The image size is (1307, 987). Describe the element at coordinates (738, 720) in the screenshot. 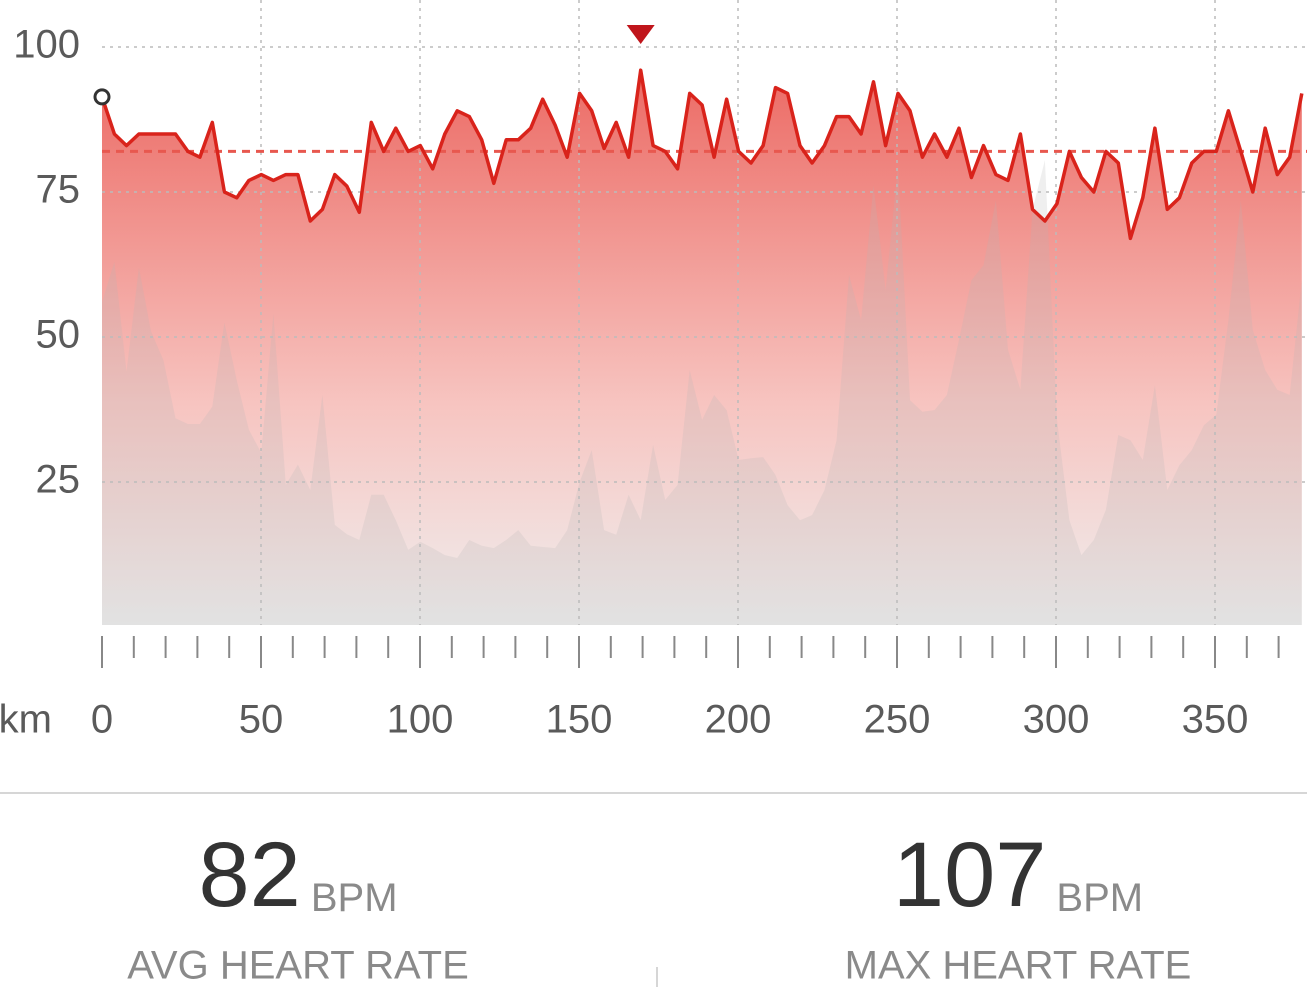

I see `x-tick-label: 200` at that location.